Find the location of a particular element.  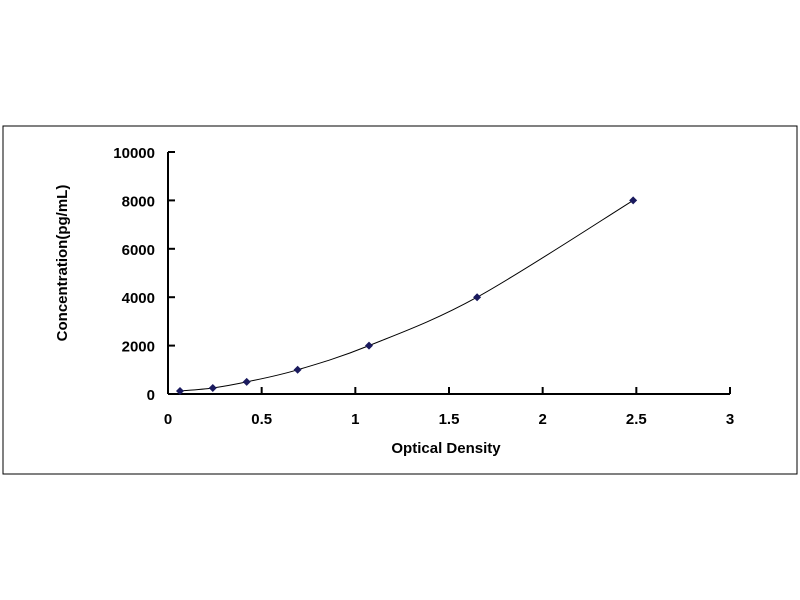

x-tick-label: 3 is located at coordinates (730, 419).